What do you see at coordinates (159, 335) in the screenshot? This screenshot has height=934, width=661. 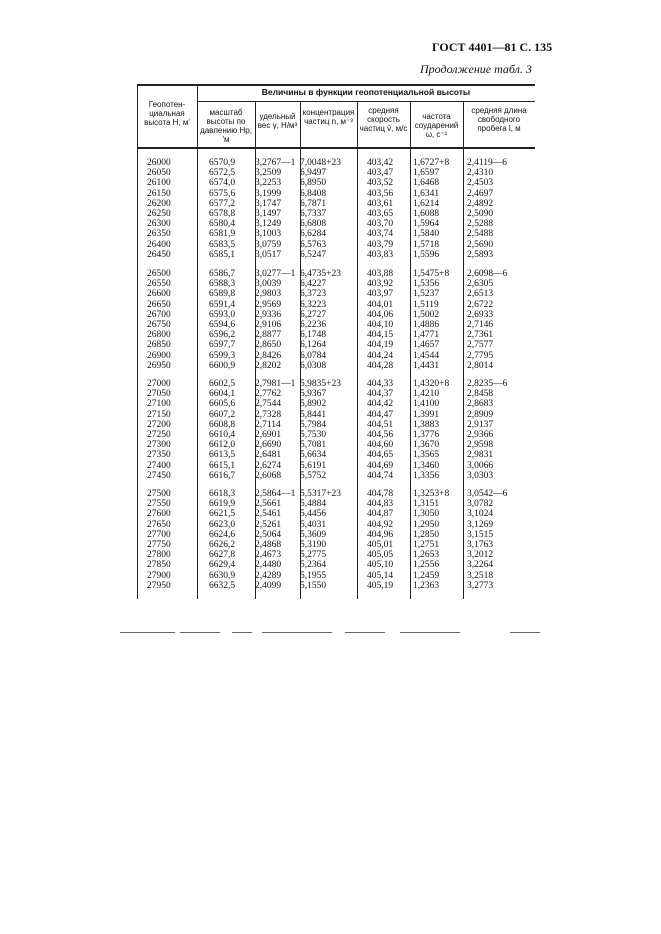 I see `cell-altitude: 26800` at bounding box center [159, 335].